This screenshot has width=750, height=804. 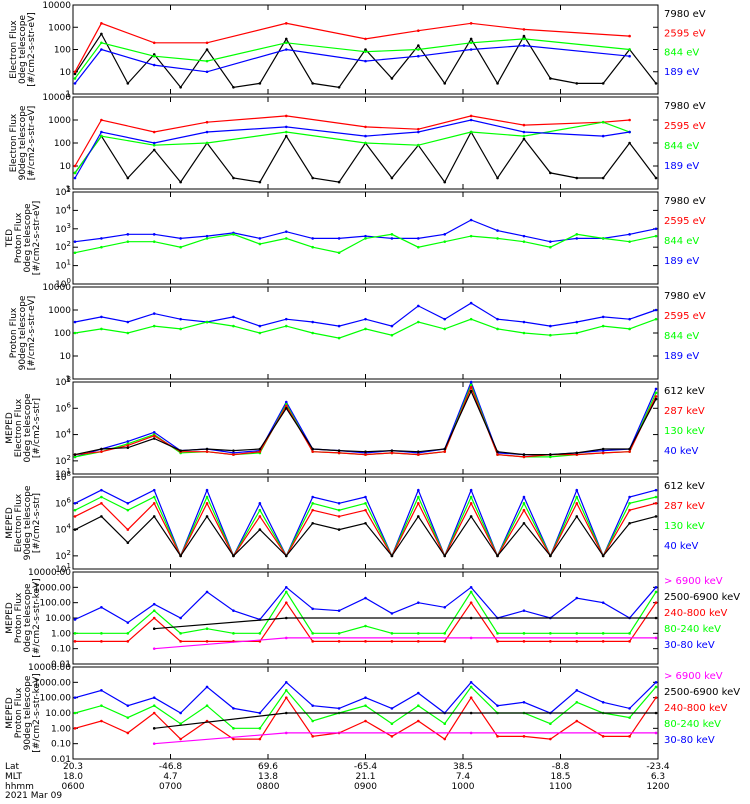 I want to click on legend-entry: 30-80 keV, so click(x=689, y=645).